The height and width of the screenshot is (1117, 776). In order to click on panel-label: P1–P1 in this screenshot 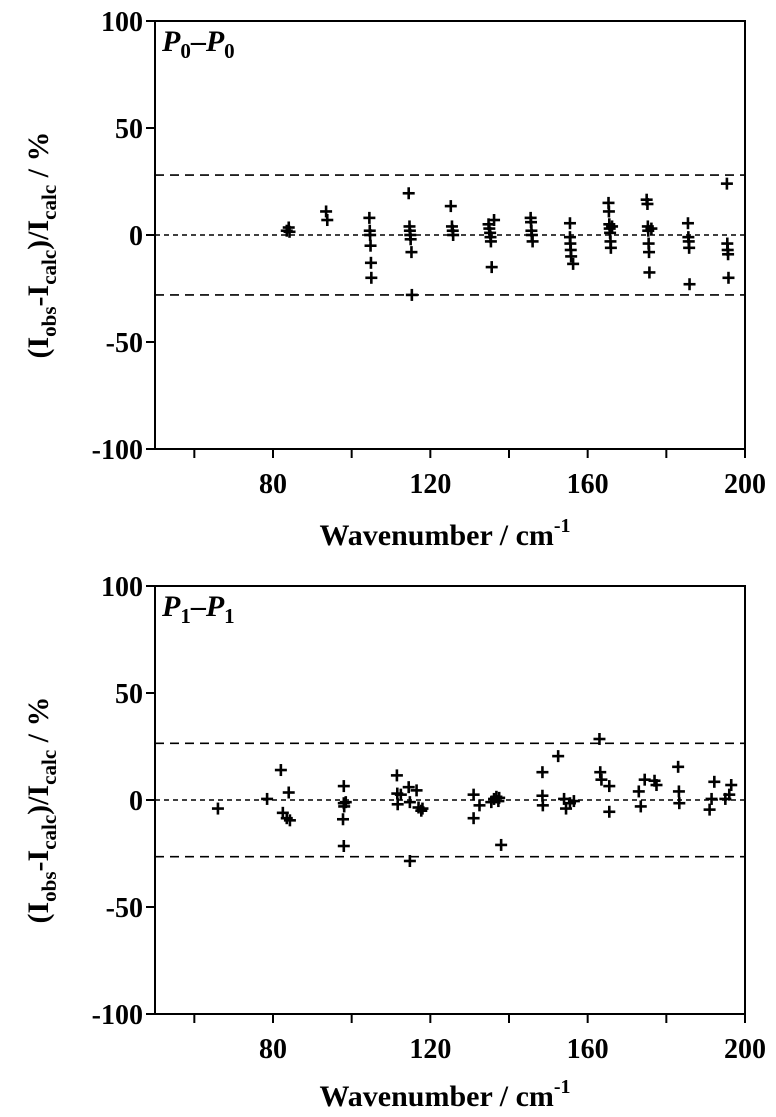, I will do `click(198, 609)`.